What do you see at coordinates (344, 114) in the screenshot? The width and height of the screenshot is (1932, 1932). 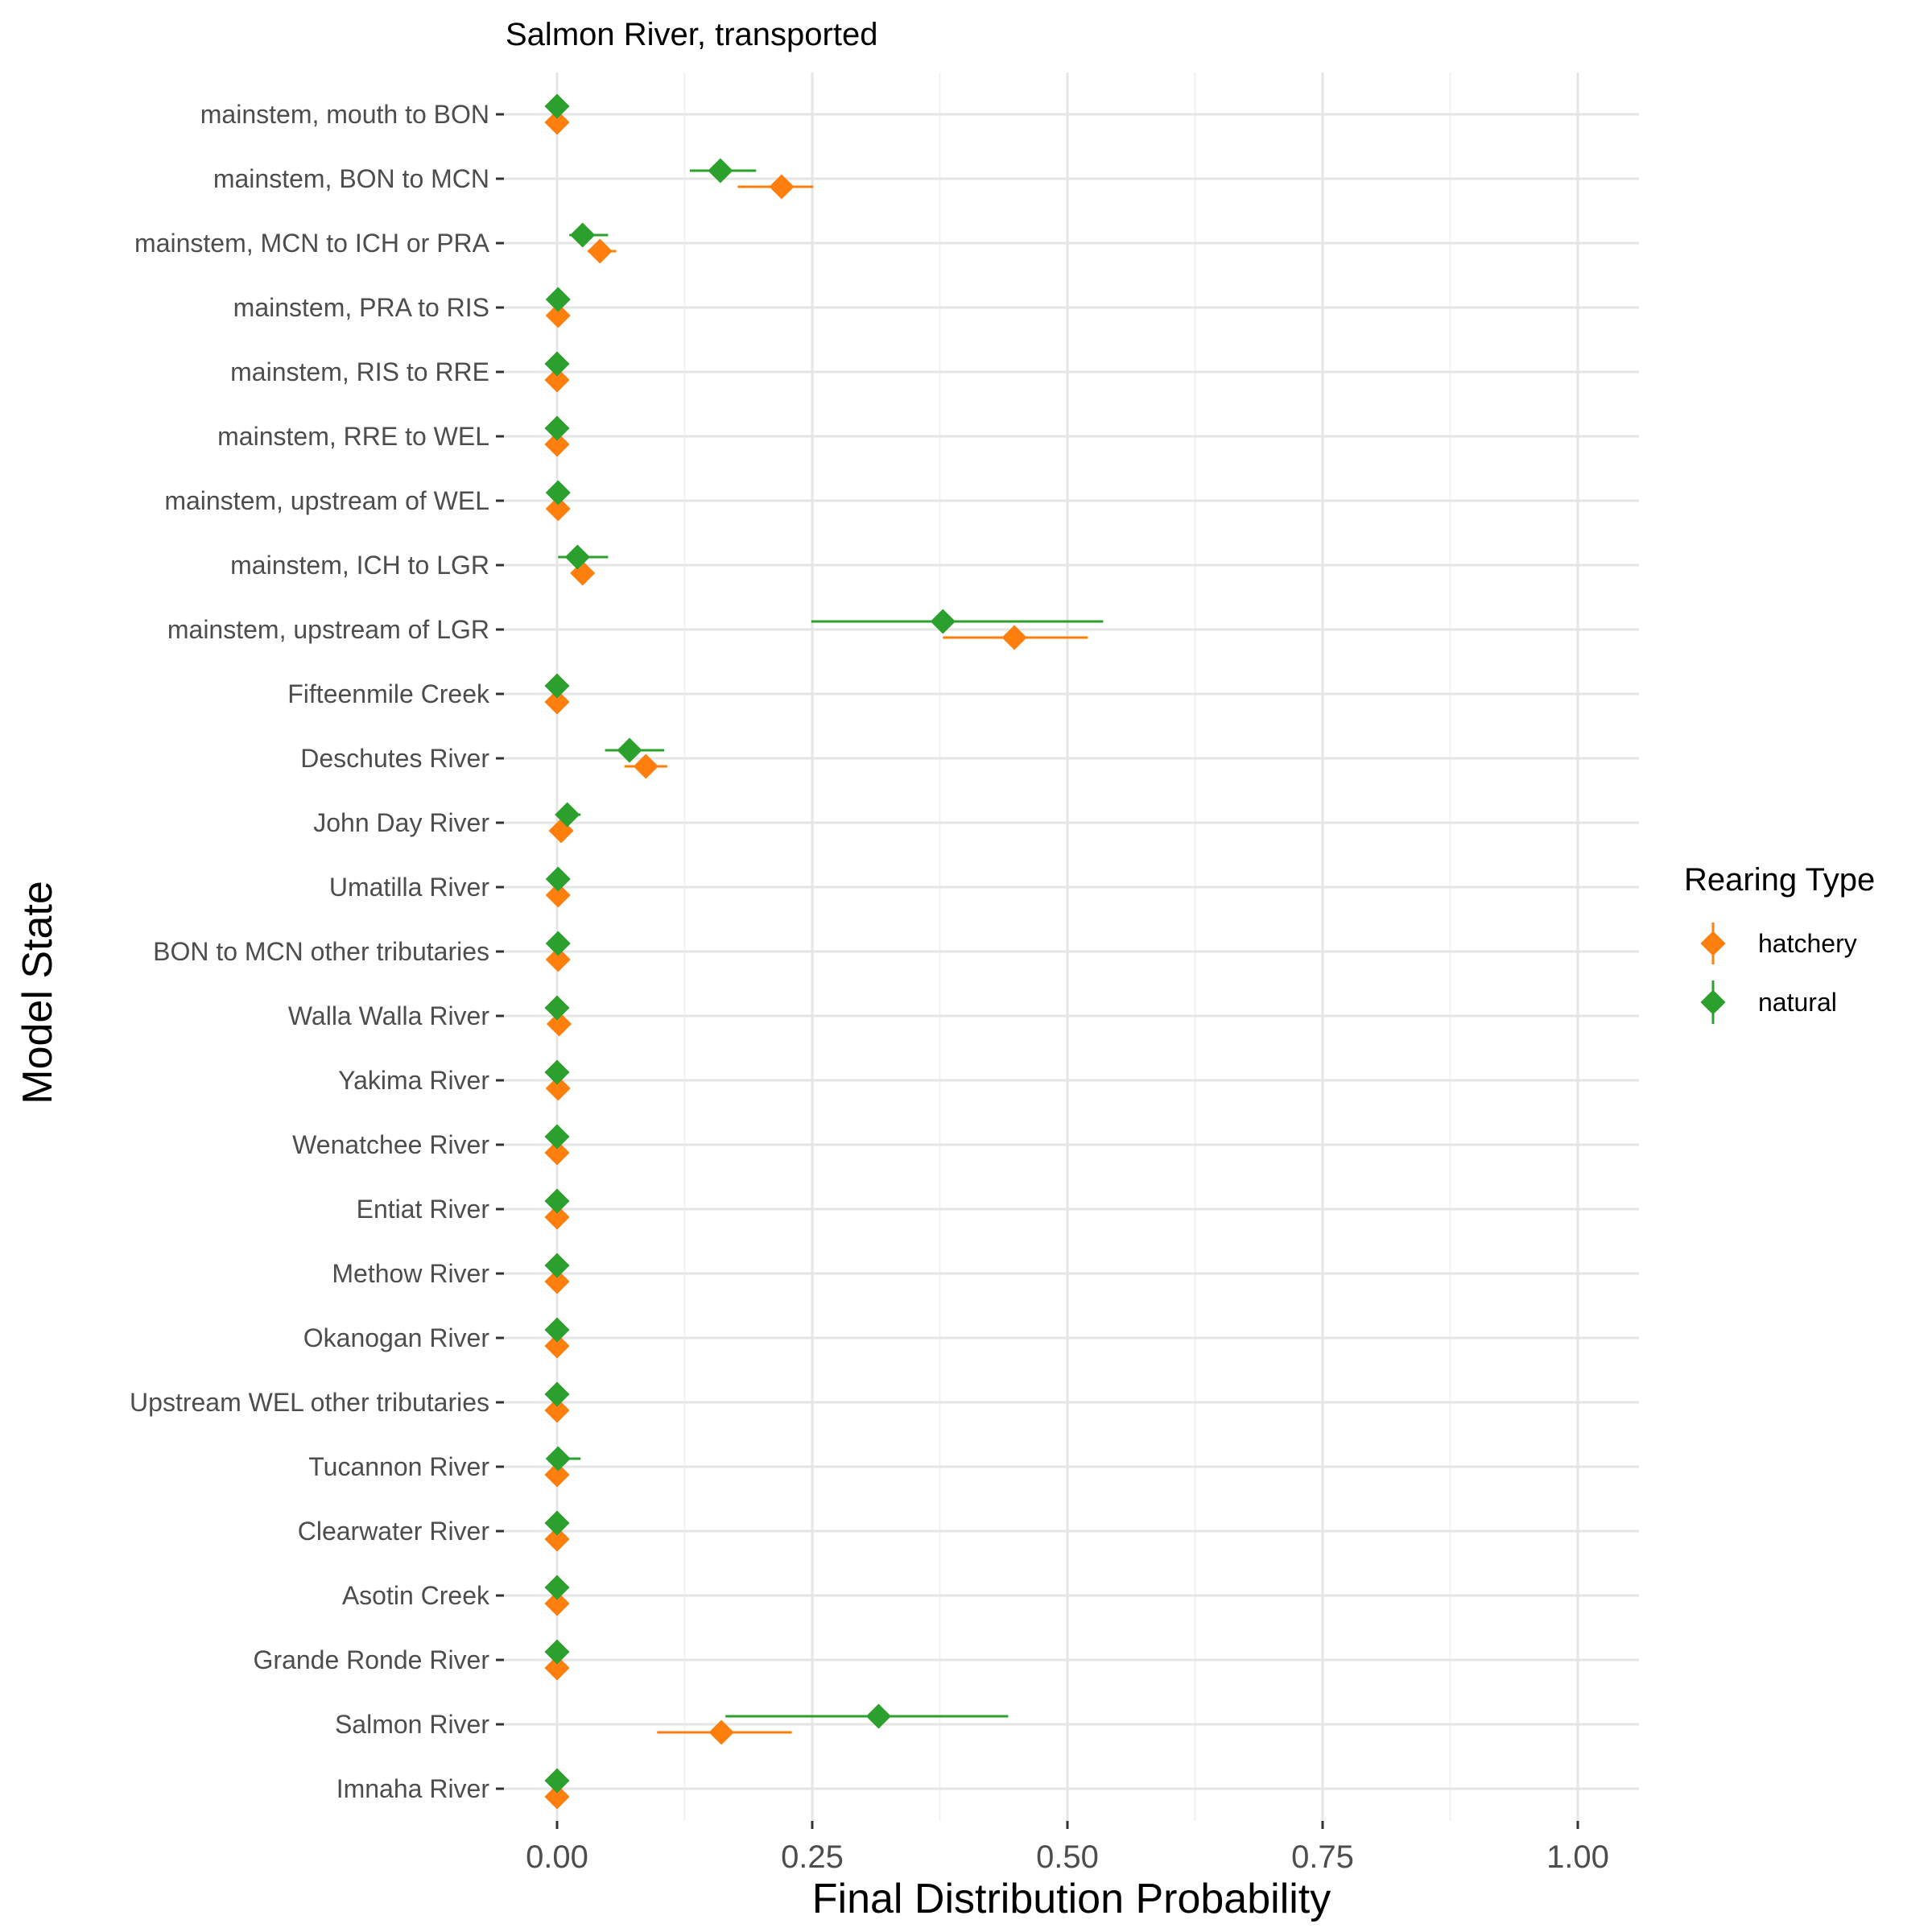 I see `y-tick-label: mainstem, mouth to BON` at bounding box center [344, 114].